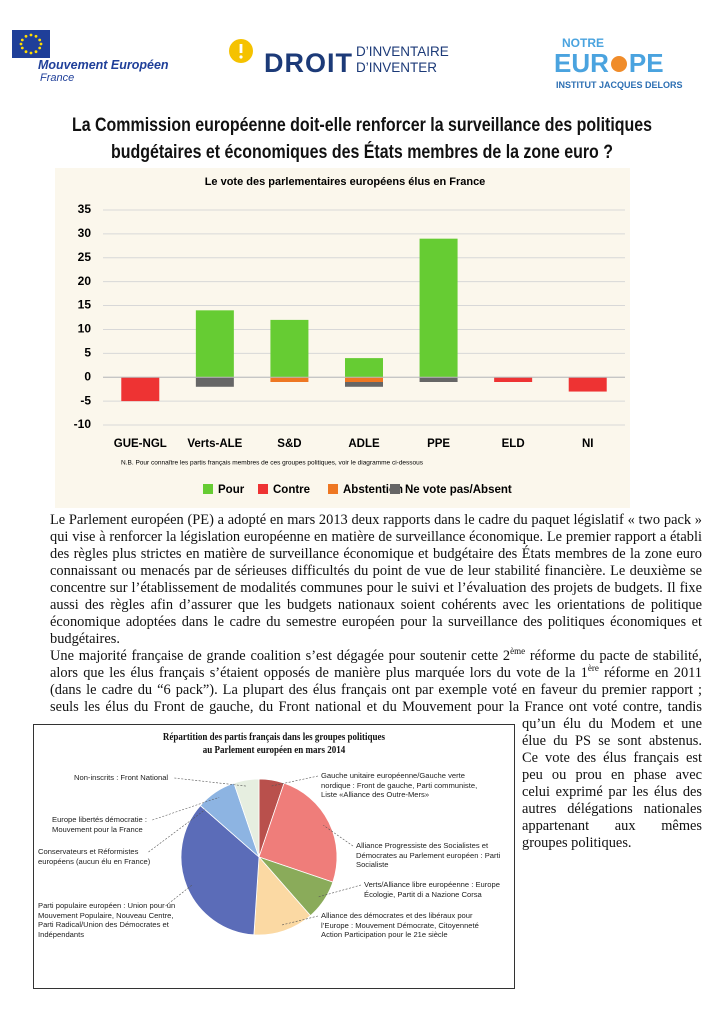 This screenshot has width=724, height=1024. Describe the element at coordinates (87, 353) in the screenshot. I see `y-tick-label: 5` at that location.